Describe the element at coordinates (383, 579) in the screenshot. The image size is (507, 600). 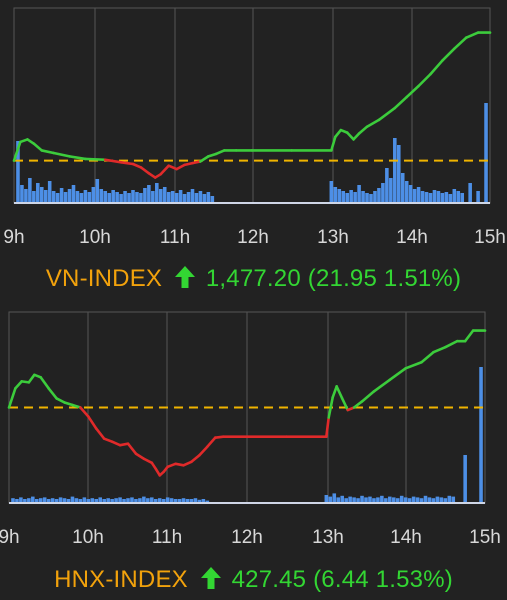
I see `index-change: (6.44 1.53%)` at that location.